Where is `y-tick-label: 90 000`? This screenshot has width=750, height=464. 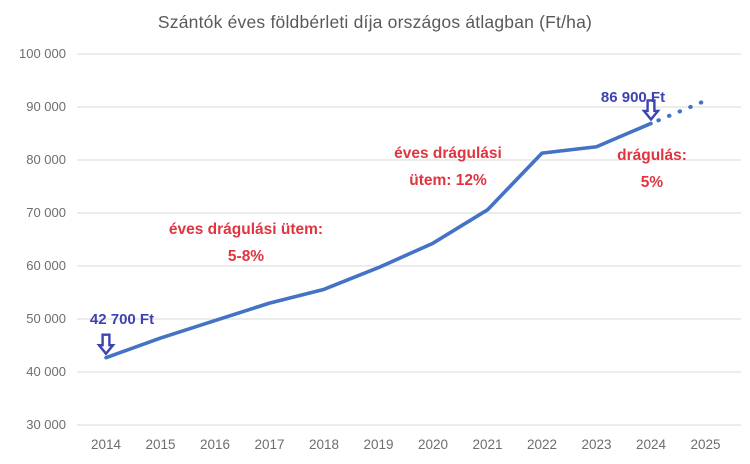 y-tick-label: 90 000 is located at coordinates (46, 106).